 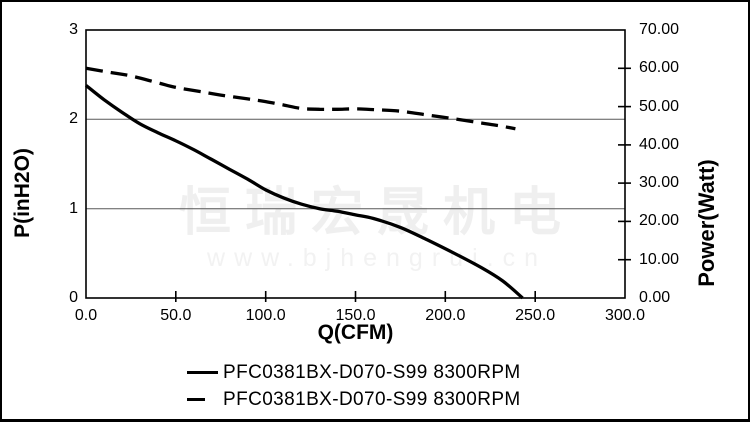 What do you see at coordinates (445, 315) in the screenshot?
I see `x-tick-label: 200.0` at bounding box center [445, 315].